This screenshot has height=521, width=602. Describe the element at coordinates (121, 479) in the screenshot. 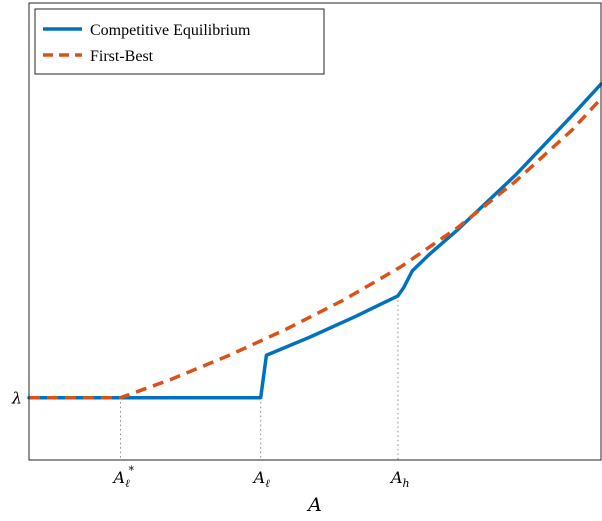

I see `x-tick-label-0: Aℓ` at that location.